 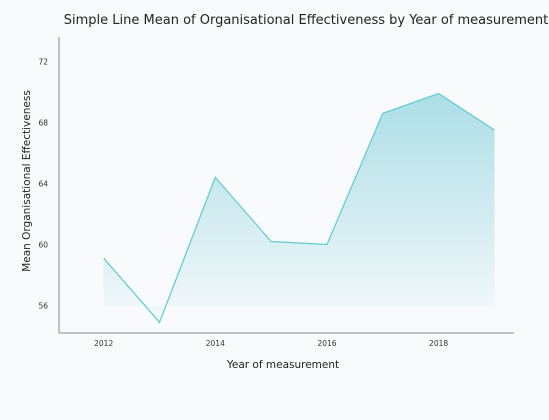 What do you see at coordinates (43, 306) in the screenshot?
I see `y-tick-label: 56` at bounding box center [43, 306].